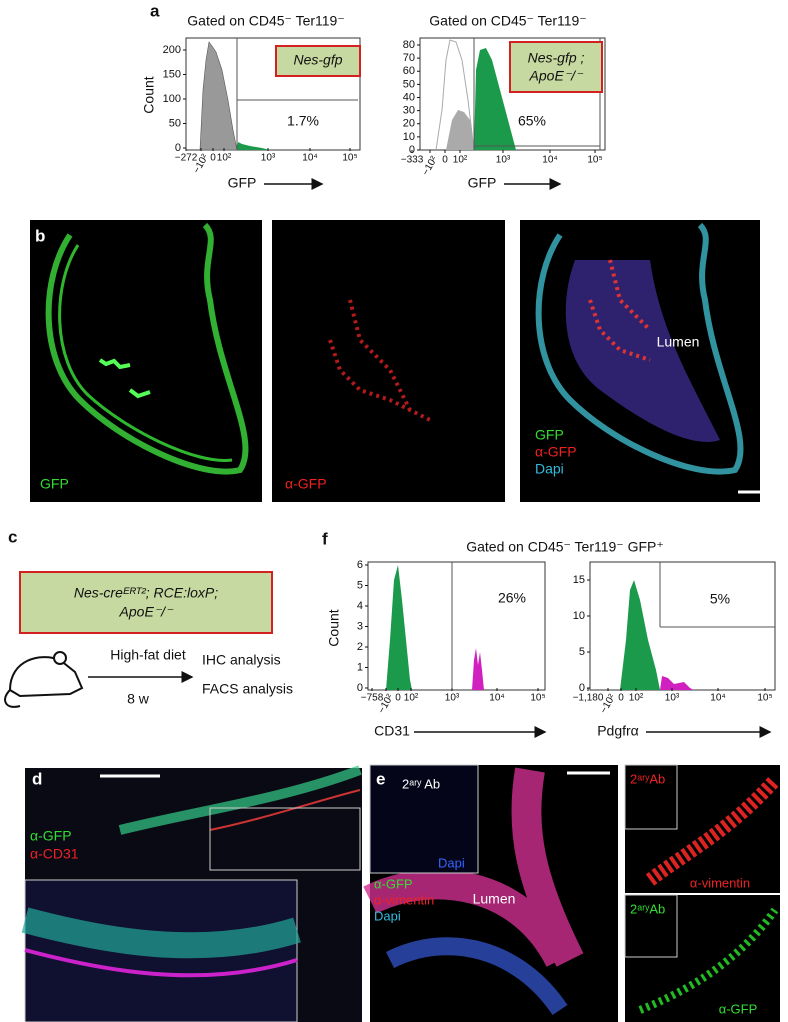 This screenshot has width=788, height=1022. I want to click on outcome: IHC analysis, so click(241, 660).